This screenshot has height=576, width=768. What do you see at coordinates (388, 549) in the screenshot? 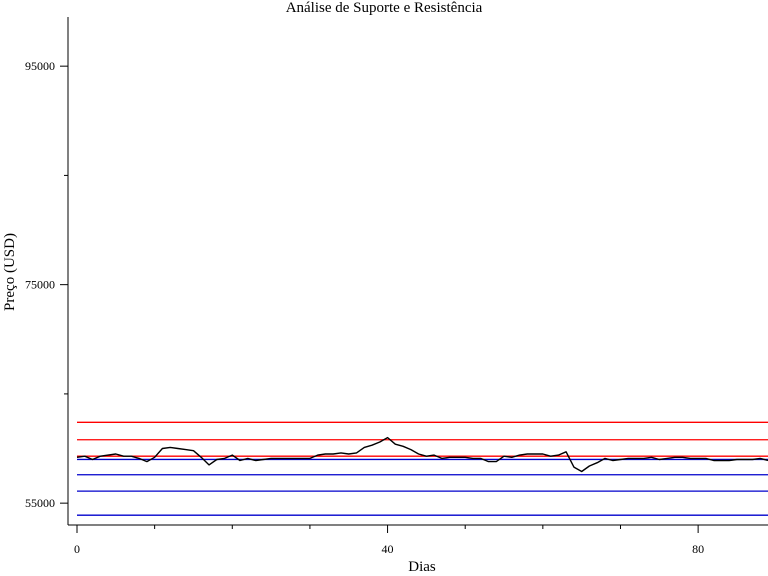
I see `x-tick-label: 40` at bounding box center [388, 549].